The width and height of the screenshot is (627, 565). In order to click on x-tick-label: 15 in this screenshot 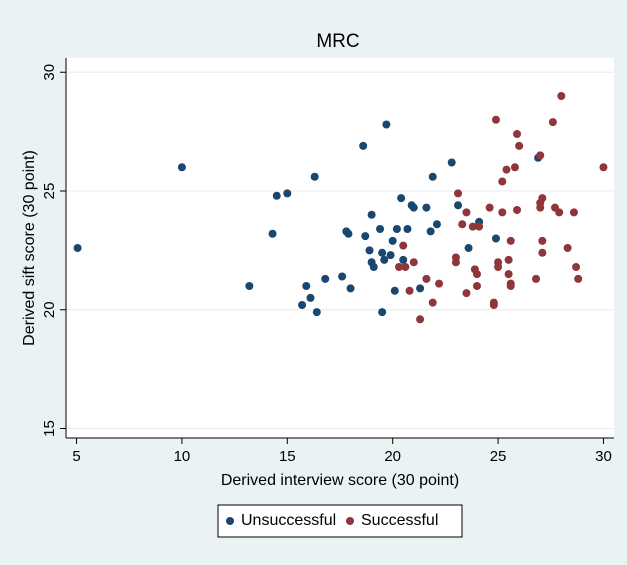, I will do `click(287, 456)`.